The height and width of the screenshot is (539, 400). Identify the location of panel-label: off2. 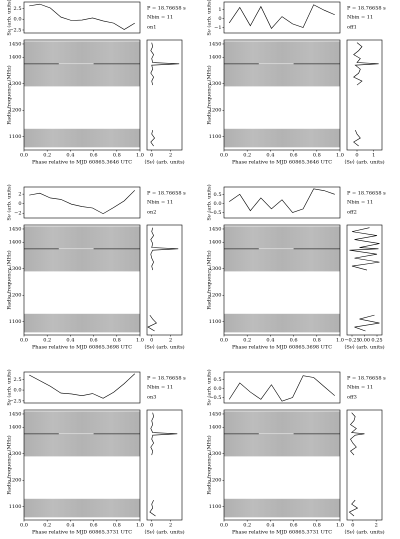
(352, 213).